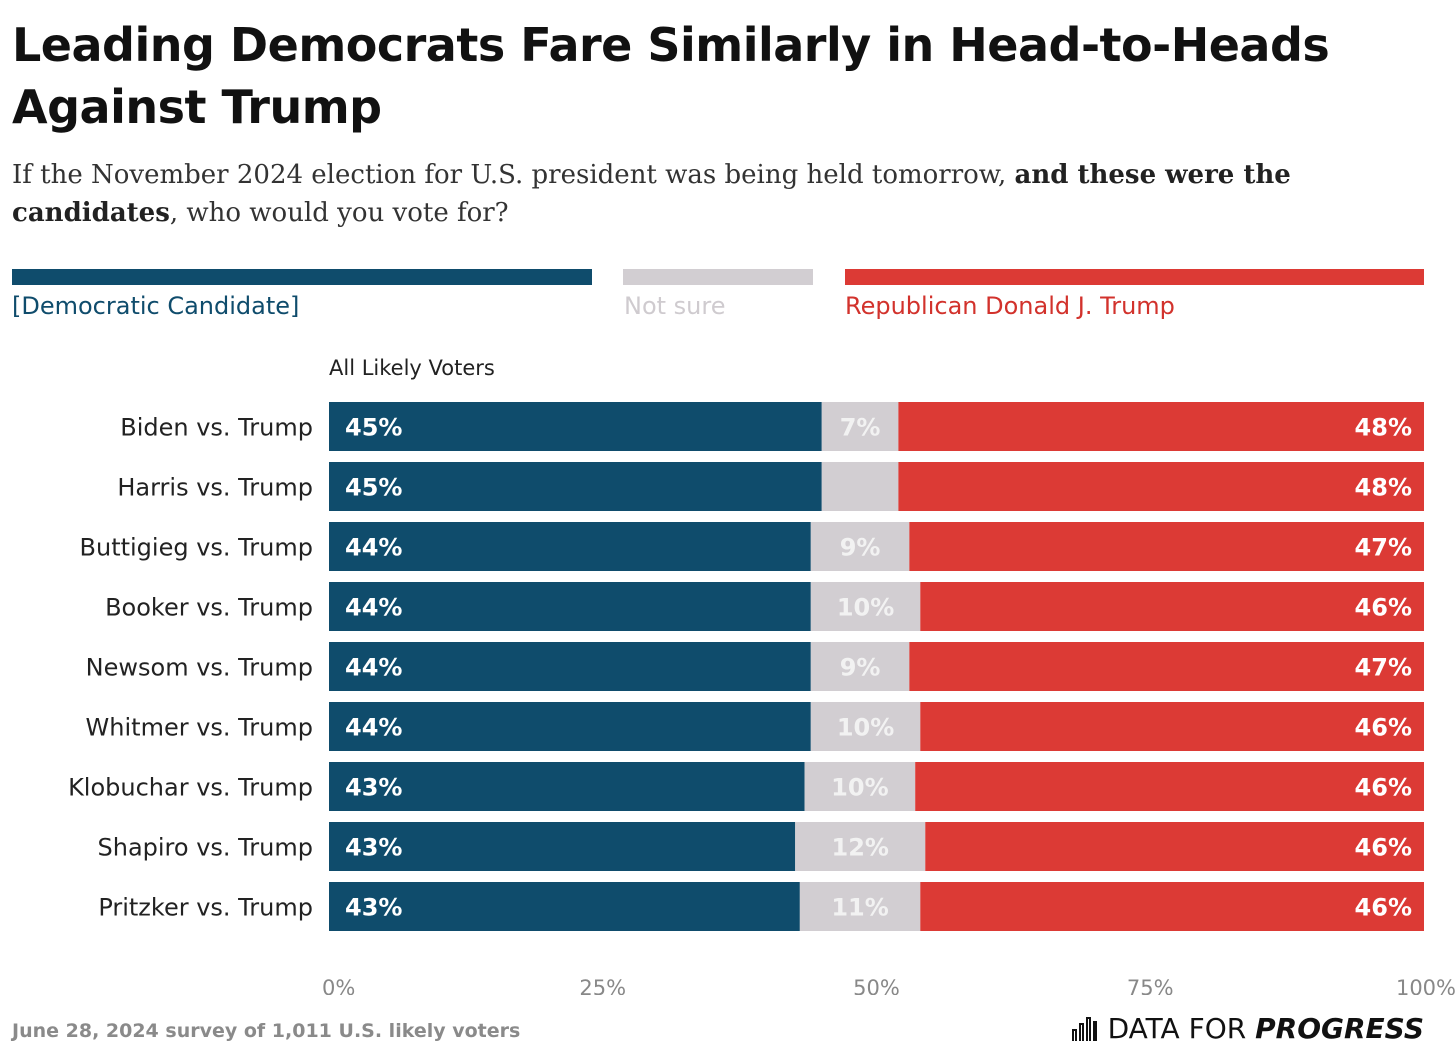 The height and width of the screenshot is (1059, 1456). I want to click on group-label: All Likely Voters, so click(412, 368).